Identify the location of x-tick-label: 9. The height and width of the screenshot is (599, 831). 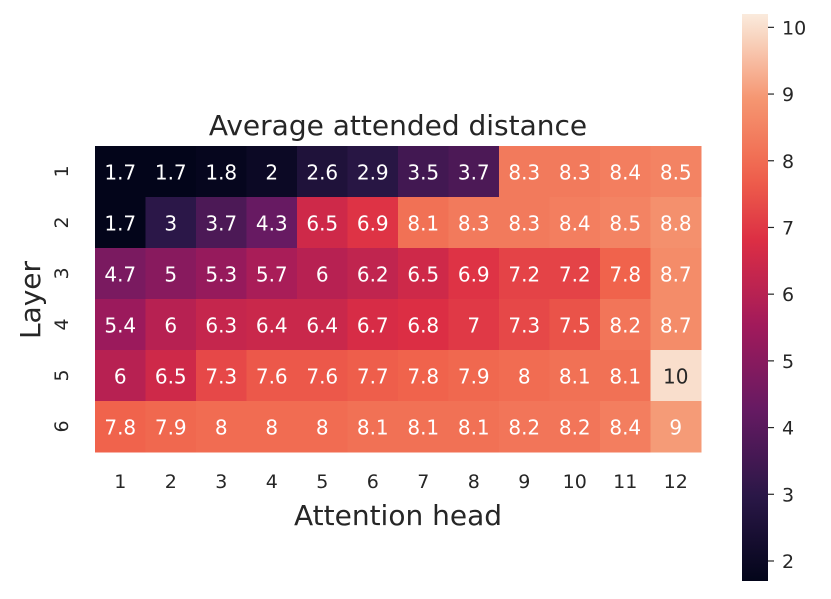
(524, 482).